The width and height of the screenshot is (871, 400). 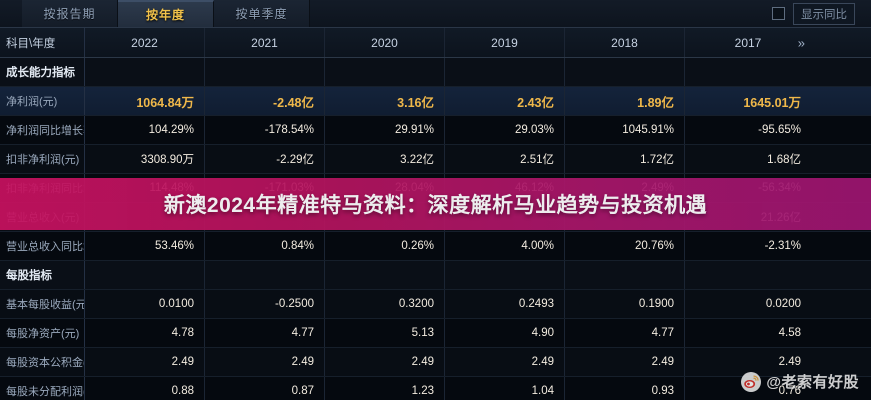 I want to click on table-cell: 4.00%, so click(x=505, y=246).